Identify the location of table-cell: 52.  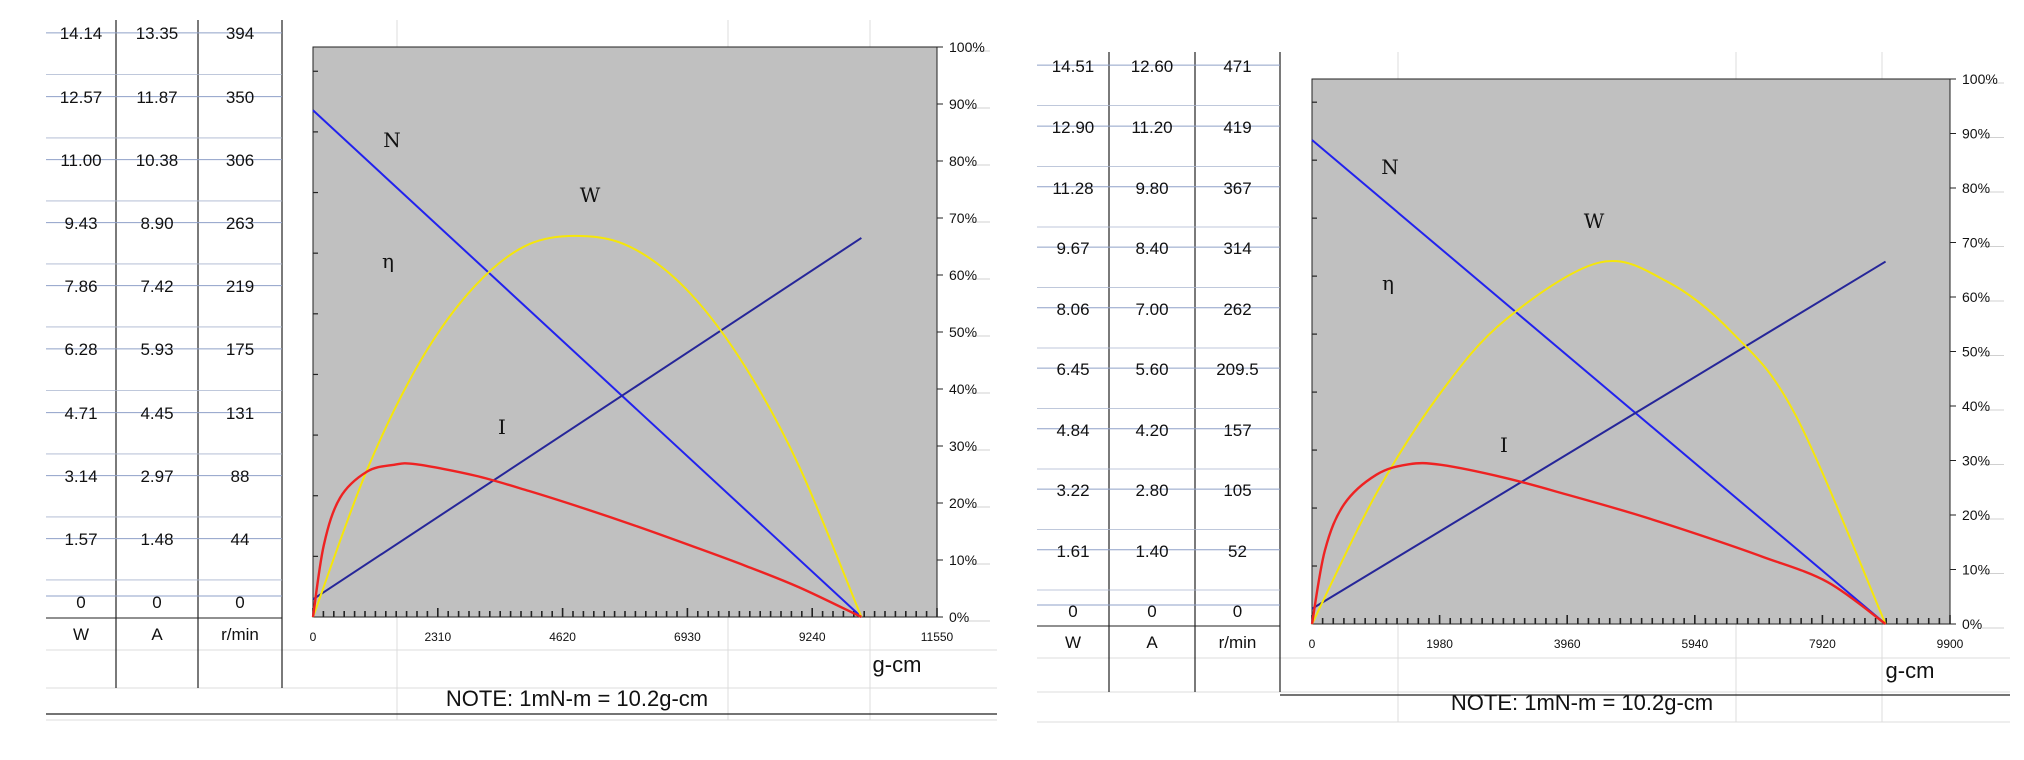
(1237, 551).